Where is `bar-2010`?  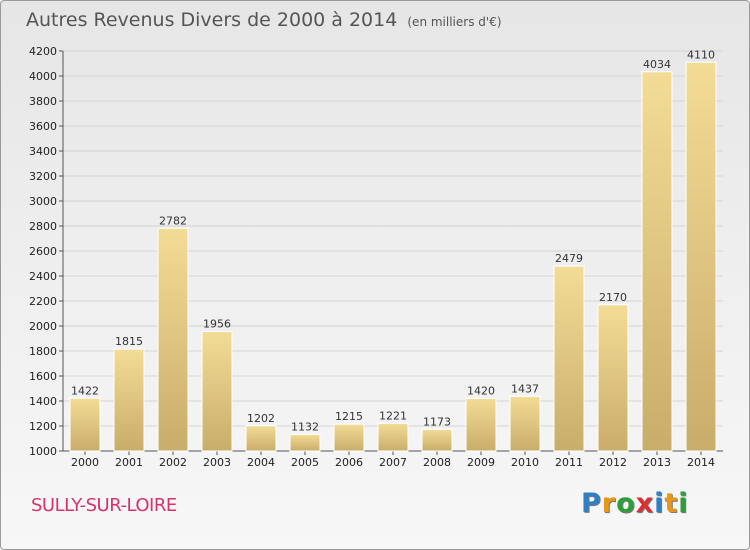
bar-2010 is located at coordinates (525, 423).